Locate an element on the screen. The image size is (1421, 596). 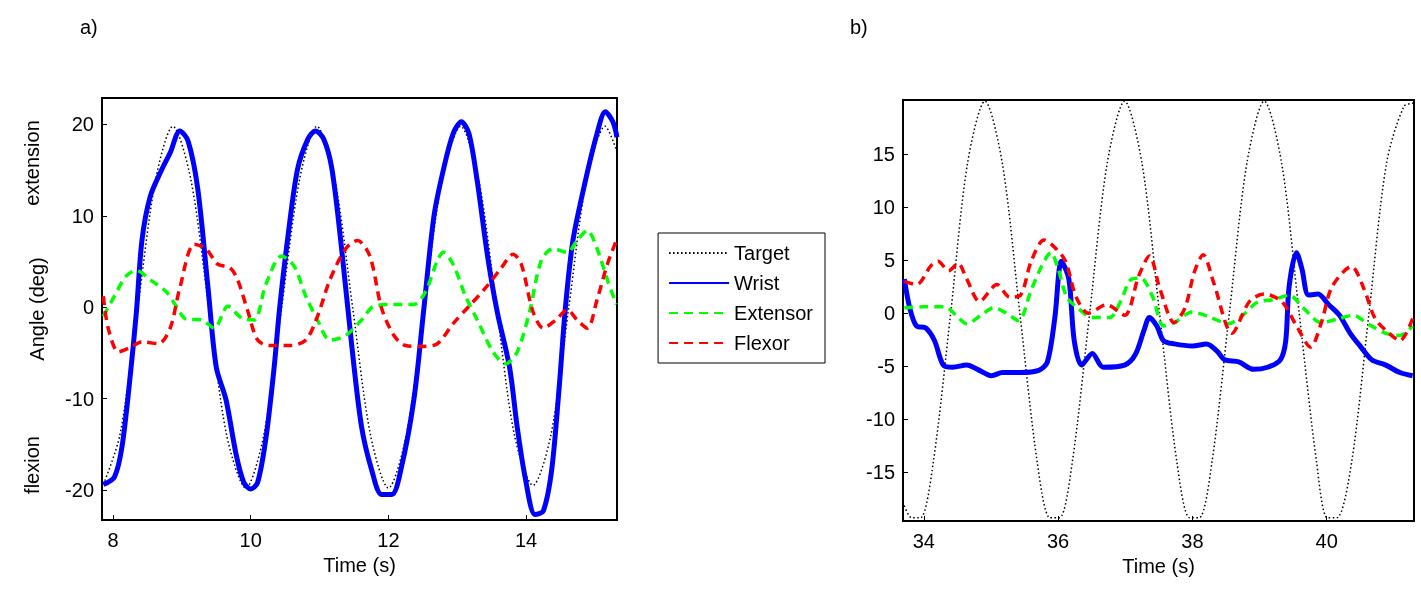
x-tick-label: 14 is located at coordinates (526, 540).